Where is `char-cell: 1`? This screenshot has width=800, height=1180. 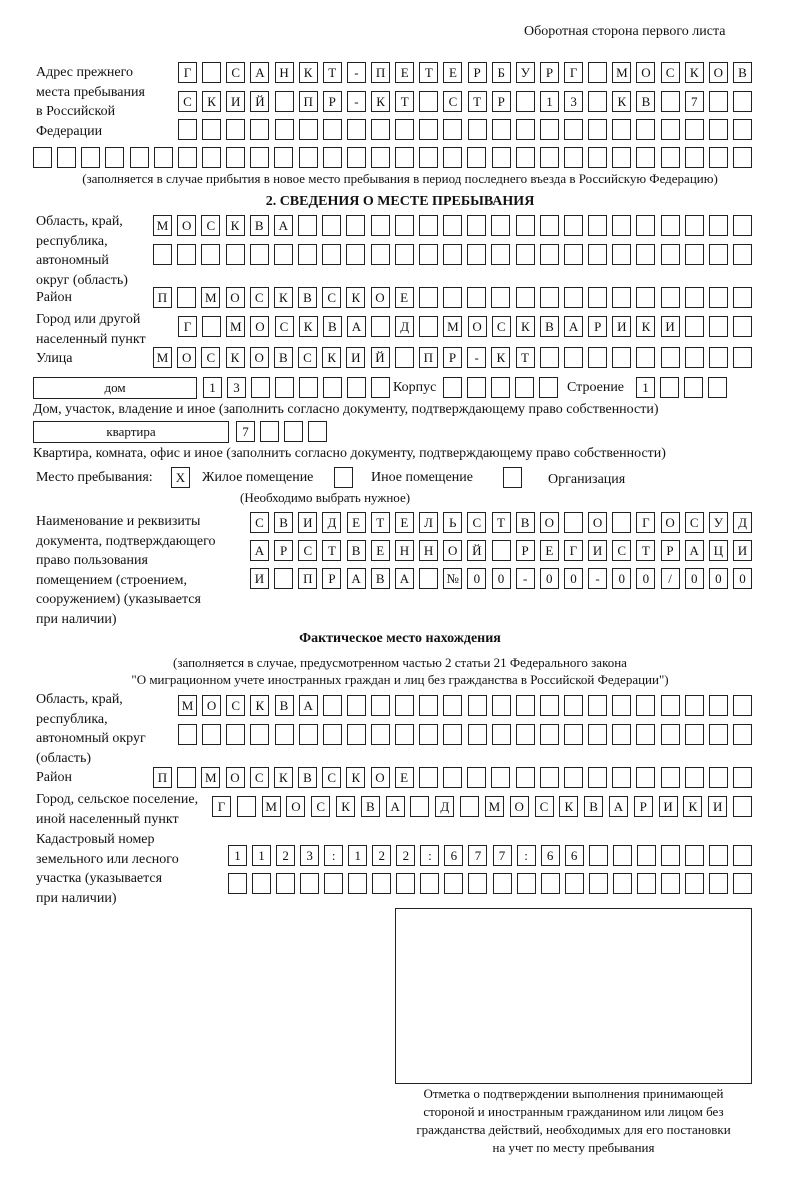 char-cell: 1 is located at coordinates (358, 855).